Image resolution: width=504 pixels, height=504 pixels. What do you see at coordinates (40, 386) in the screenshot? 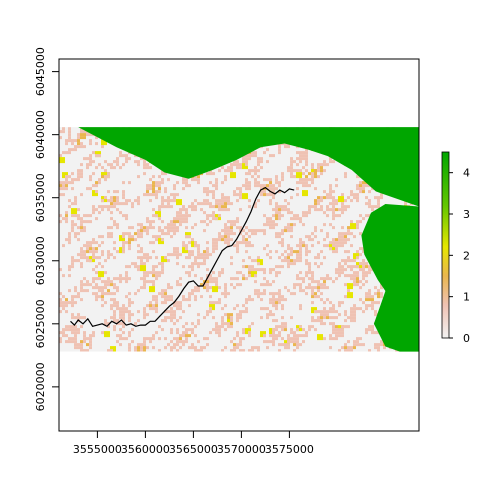
I see `y-tick-label: 6020000` at bounding box center [40, 386].